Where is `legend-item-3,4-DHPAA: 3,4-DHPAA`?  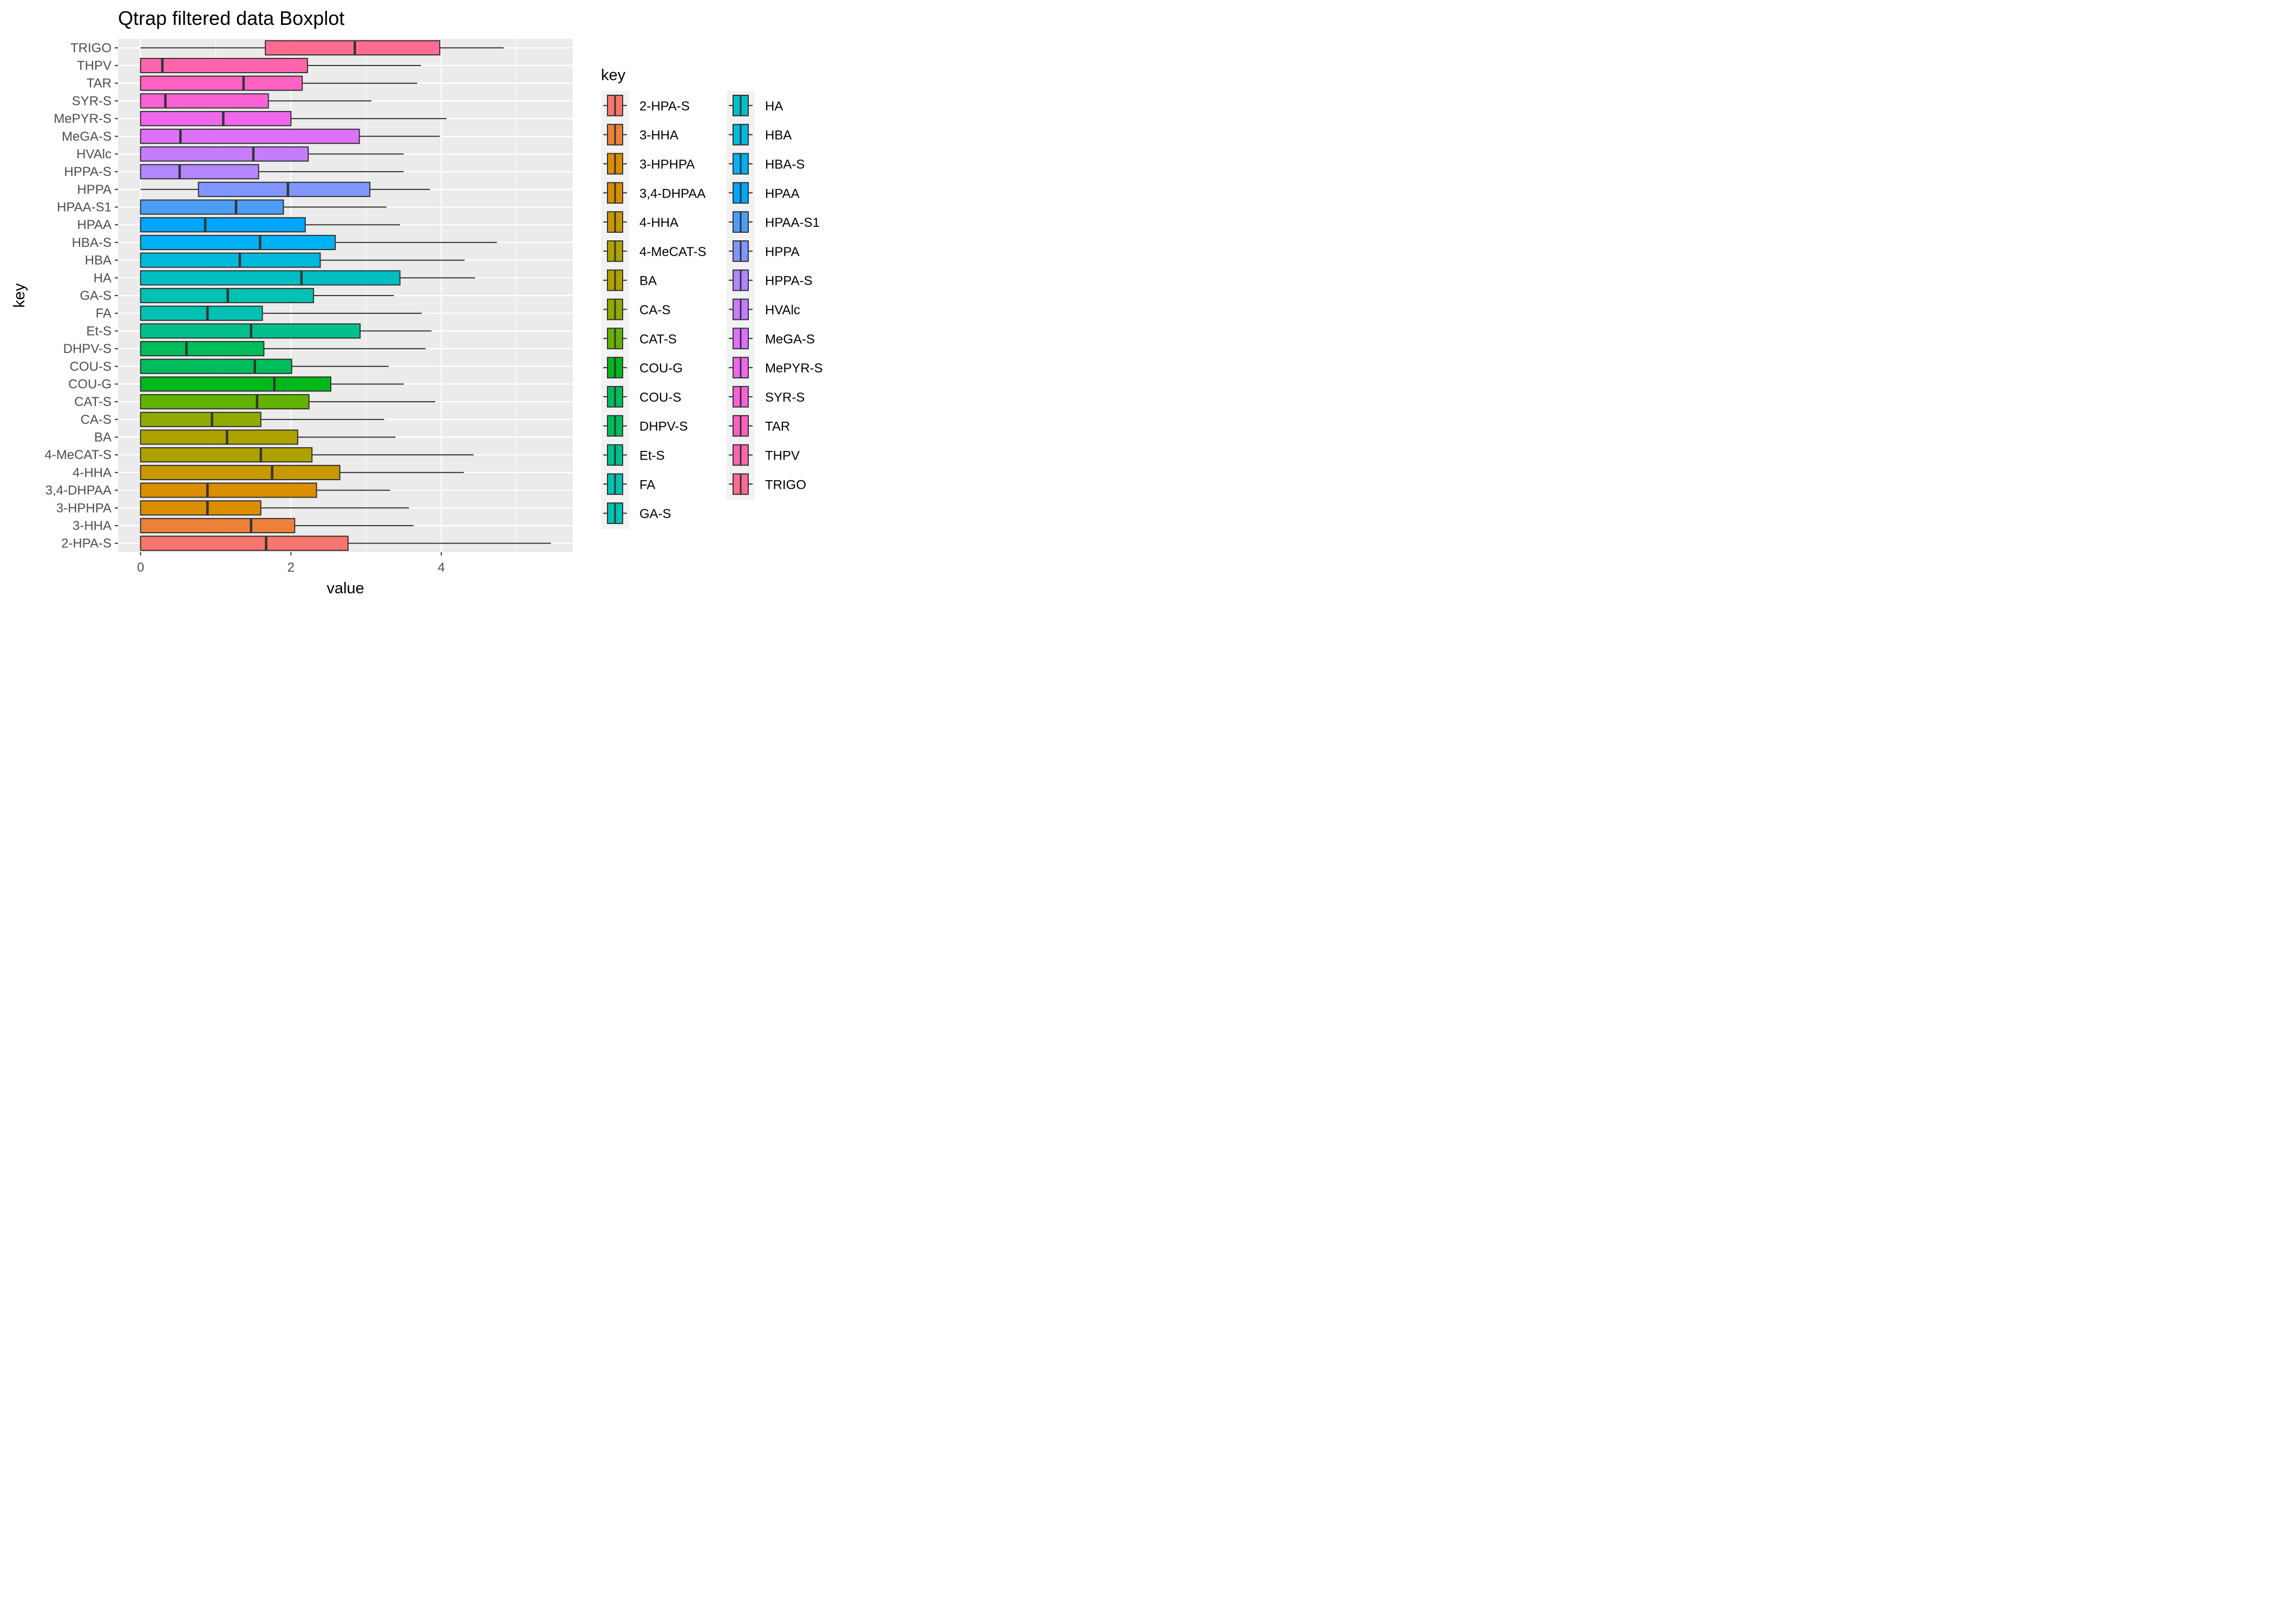 legend-item-3,4-DHPAA: 3,4-DHPAA is located at coordinates (654, 193).